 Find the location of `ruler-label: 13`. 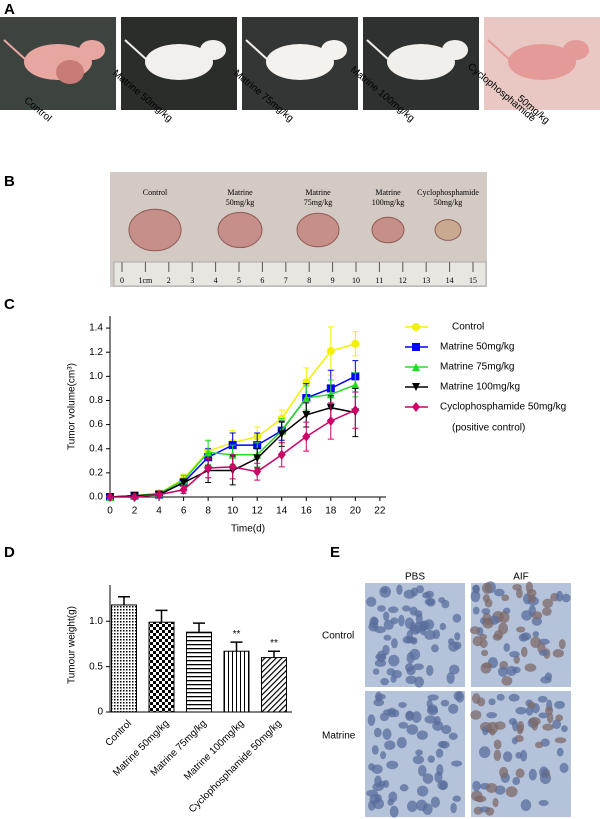

ruler-label: 13 is located at coordinates (426, 280).